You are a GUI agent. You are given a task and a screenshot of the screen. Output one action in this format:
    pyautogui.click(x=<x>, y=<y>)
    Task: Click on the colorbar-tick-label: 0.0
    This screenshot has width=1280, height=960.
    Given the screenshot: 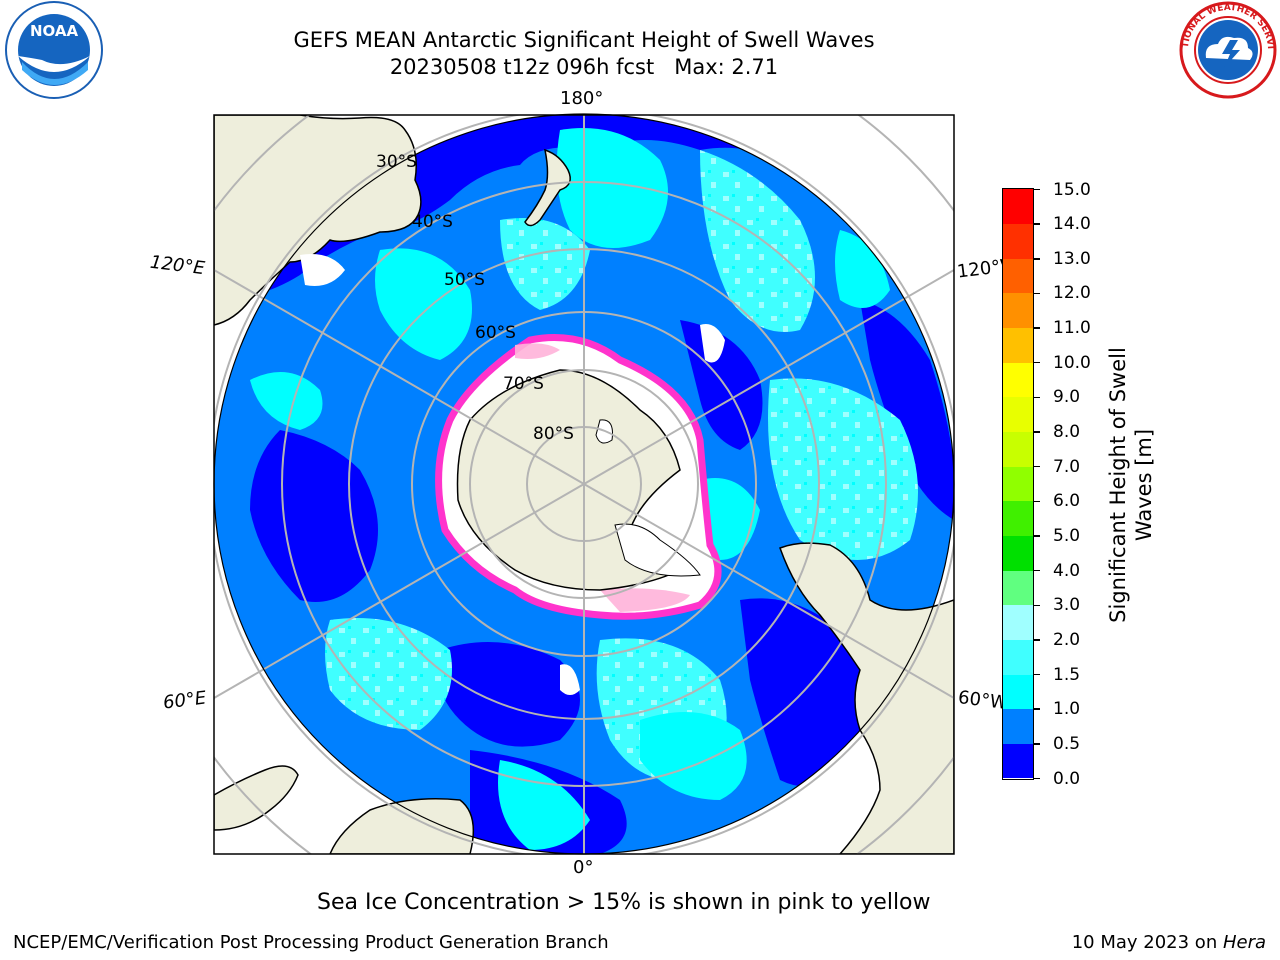 What is the action you would take?
    pyautogui.click(x=1067, y=778)
    